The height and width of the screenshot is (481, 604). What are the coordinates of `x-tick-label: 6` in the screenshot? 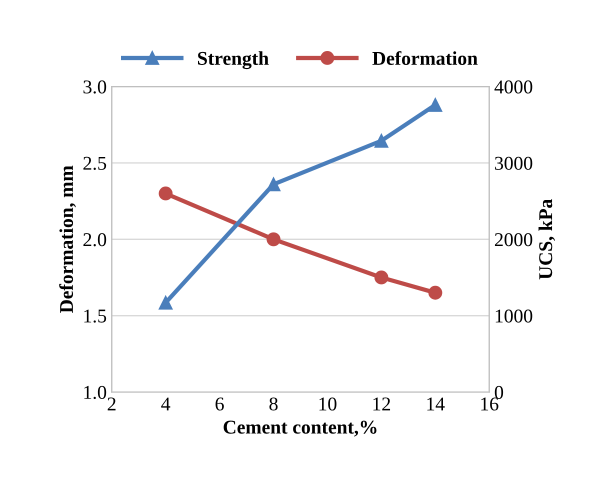 It's located at (220, 404).